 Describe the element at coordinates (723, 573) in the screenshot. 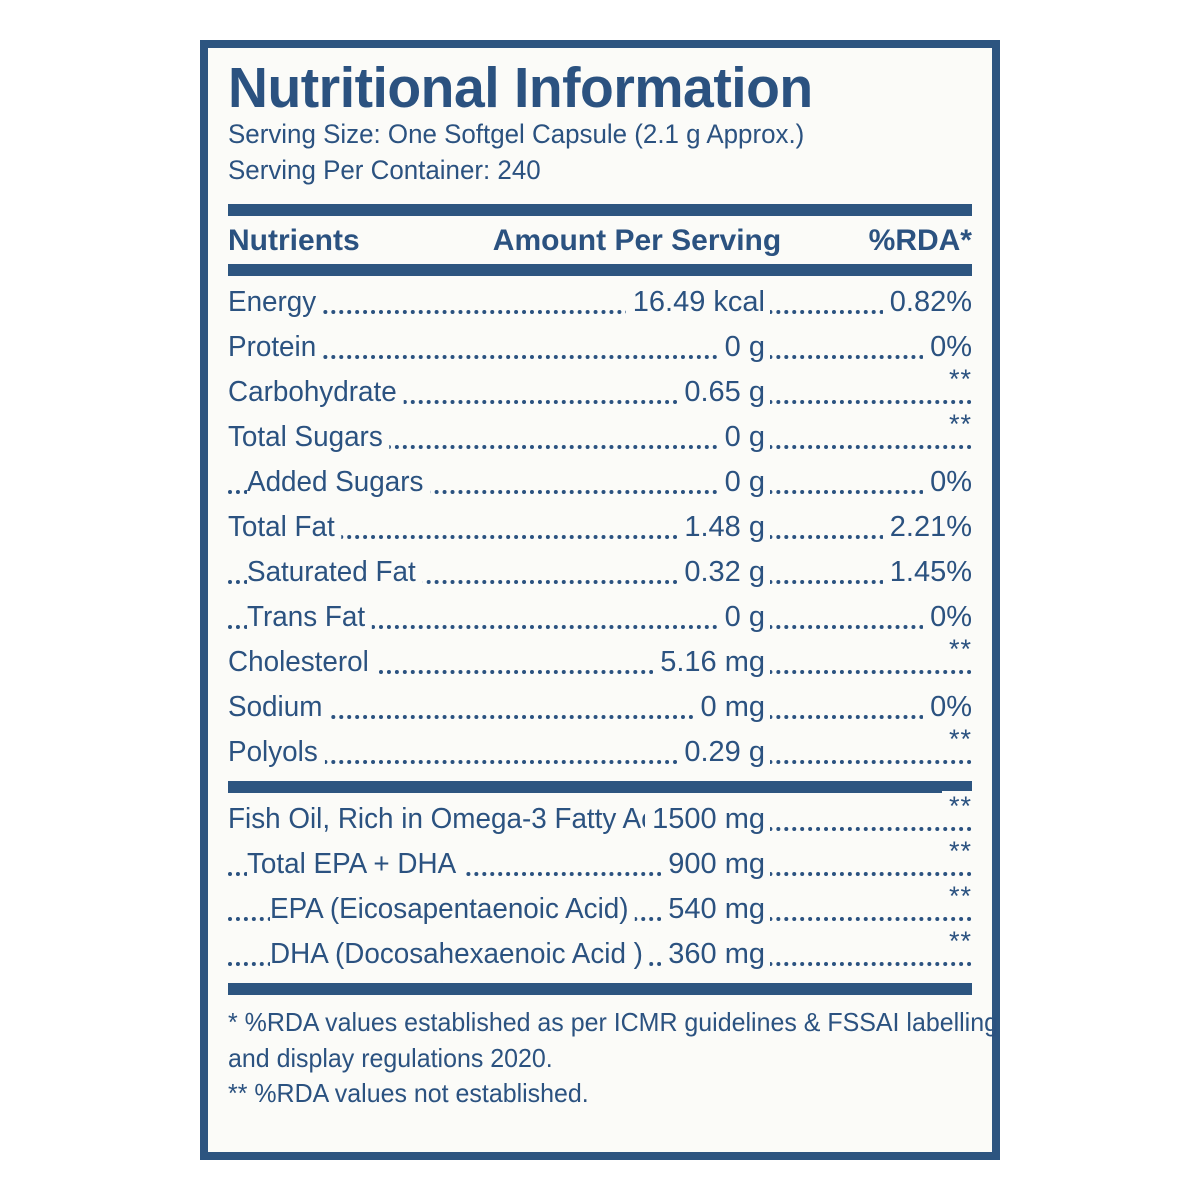

I see `nutrient-amount: 0.32 g` at that location.